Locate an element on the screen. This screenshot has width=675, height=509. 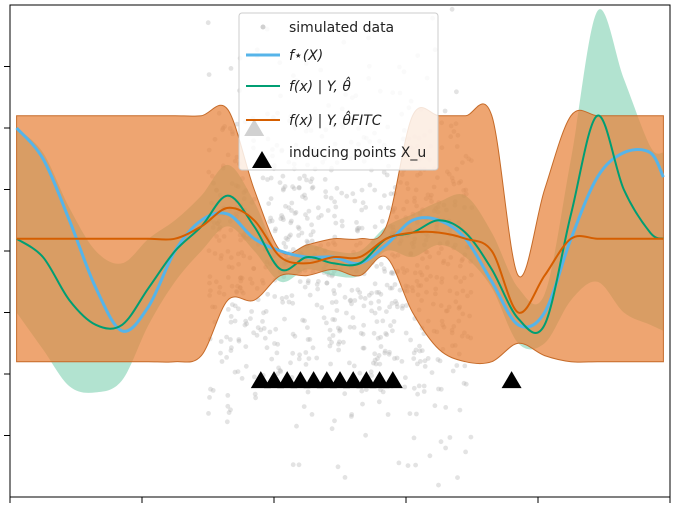
legend-swatch-inducing is located at coordinates (262, 159).